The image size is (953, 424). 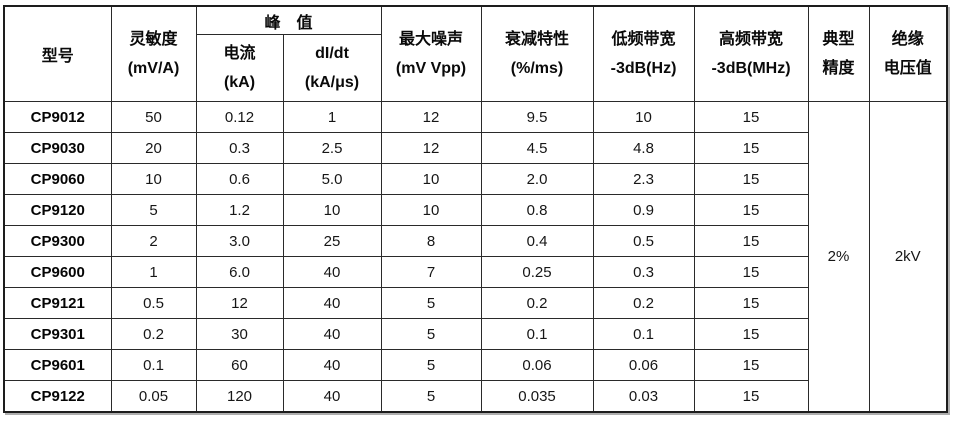 What do you see at coordinates (643, 334) in the screenshot?
I see `low-bandwidth-cell: 0.1` at bounding box center [643, 334].